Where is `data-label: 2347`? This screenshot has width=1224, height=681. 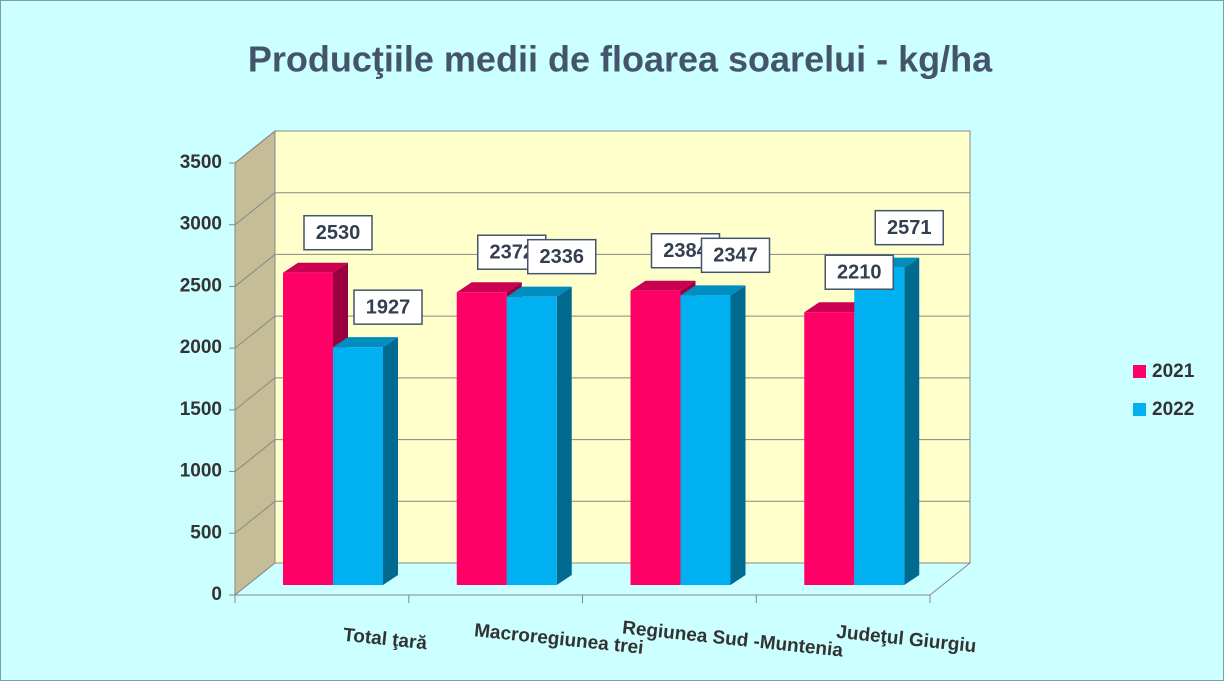
data-label: 2347 is located at coordinates (735, 256).